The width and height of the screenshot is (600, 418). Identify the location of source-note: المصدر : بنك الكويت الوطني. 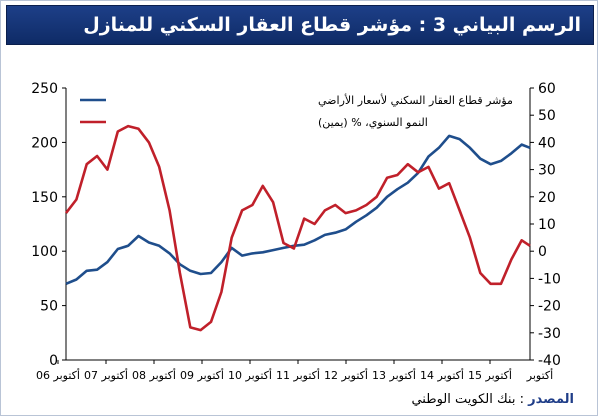
(492, 399).